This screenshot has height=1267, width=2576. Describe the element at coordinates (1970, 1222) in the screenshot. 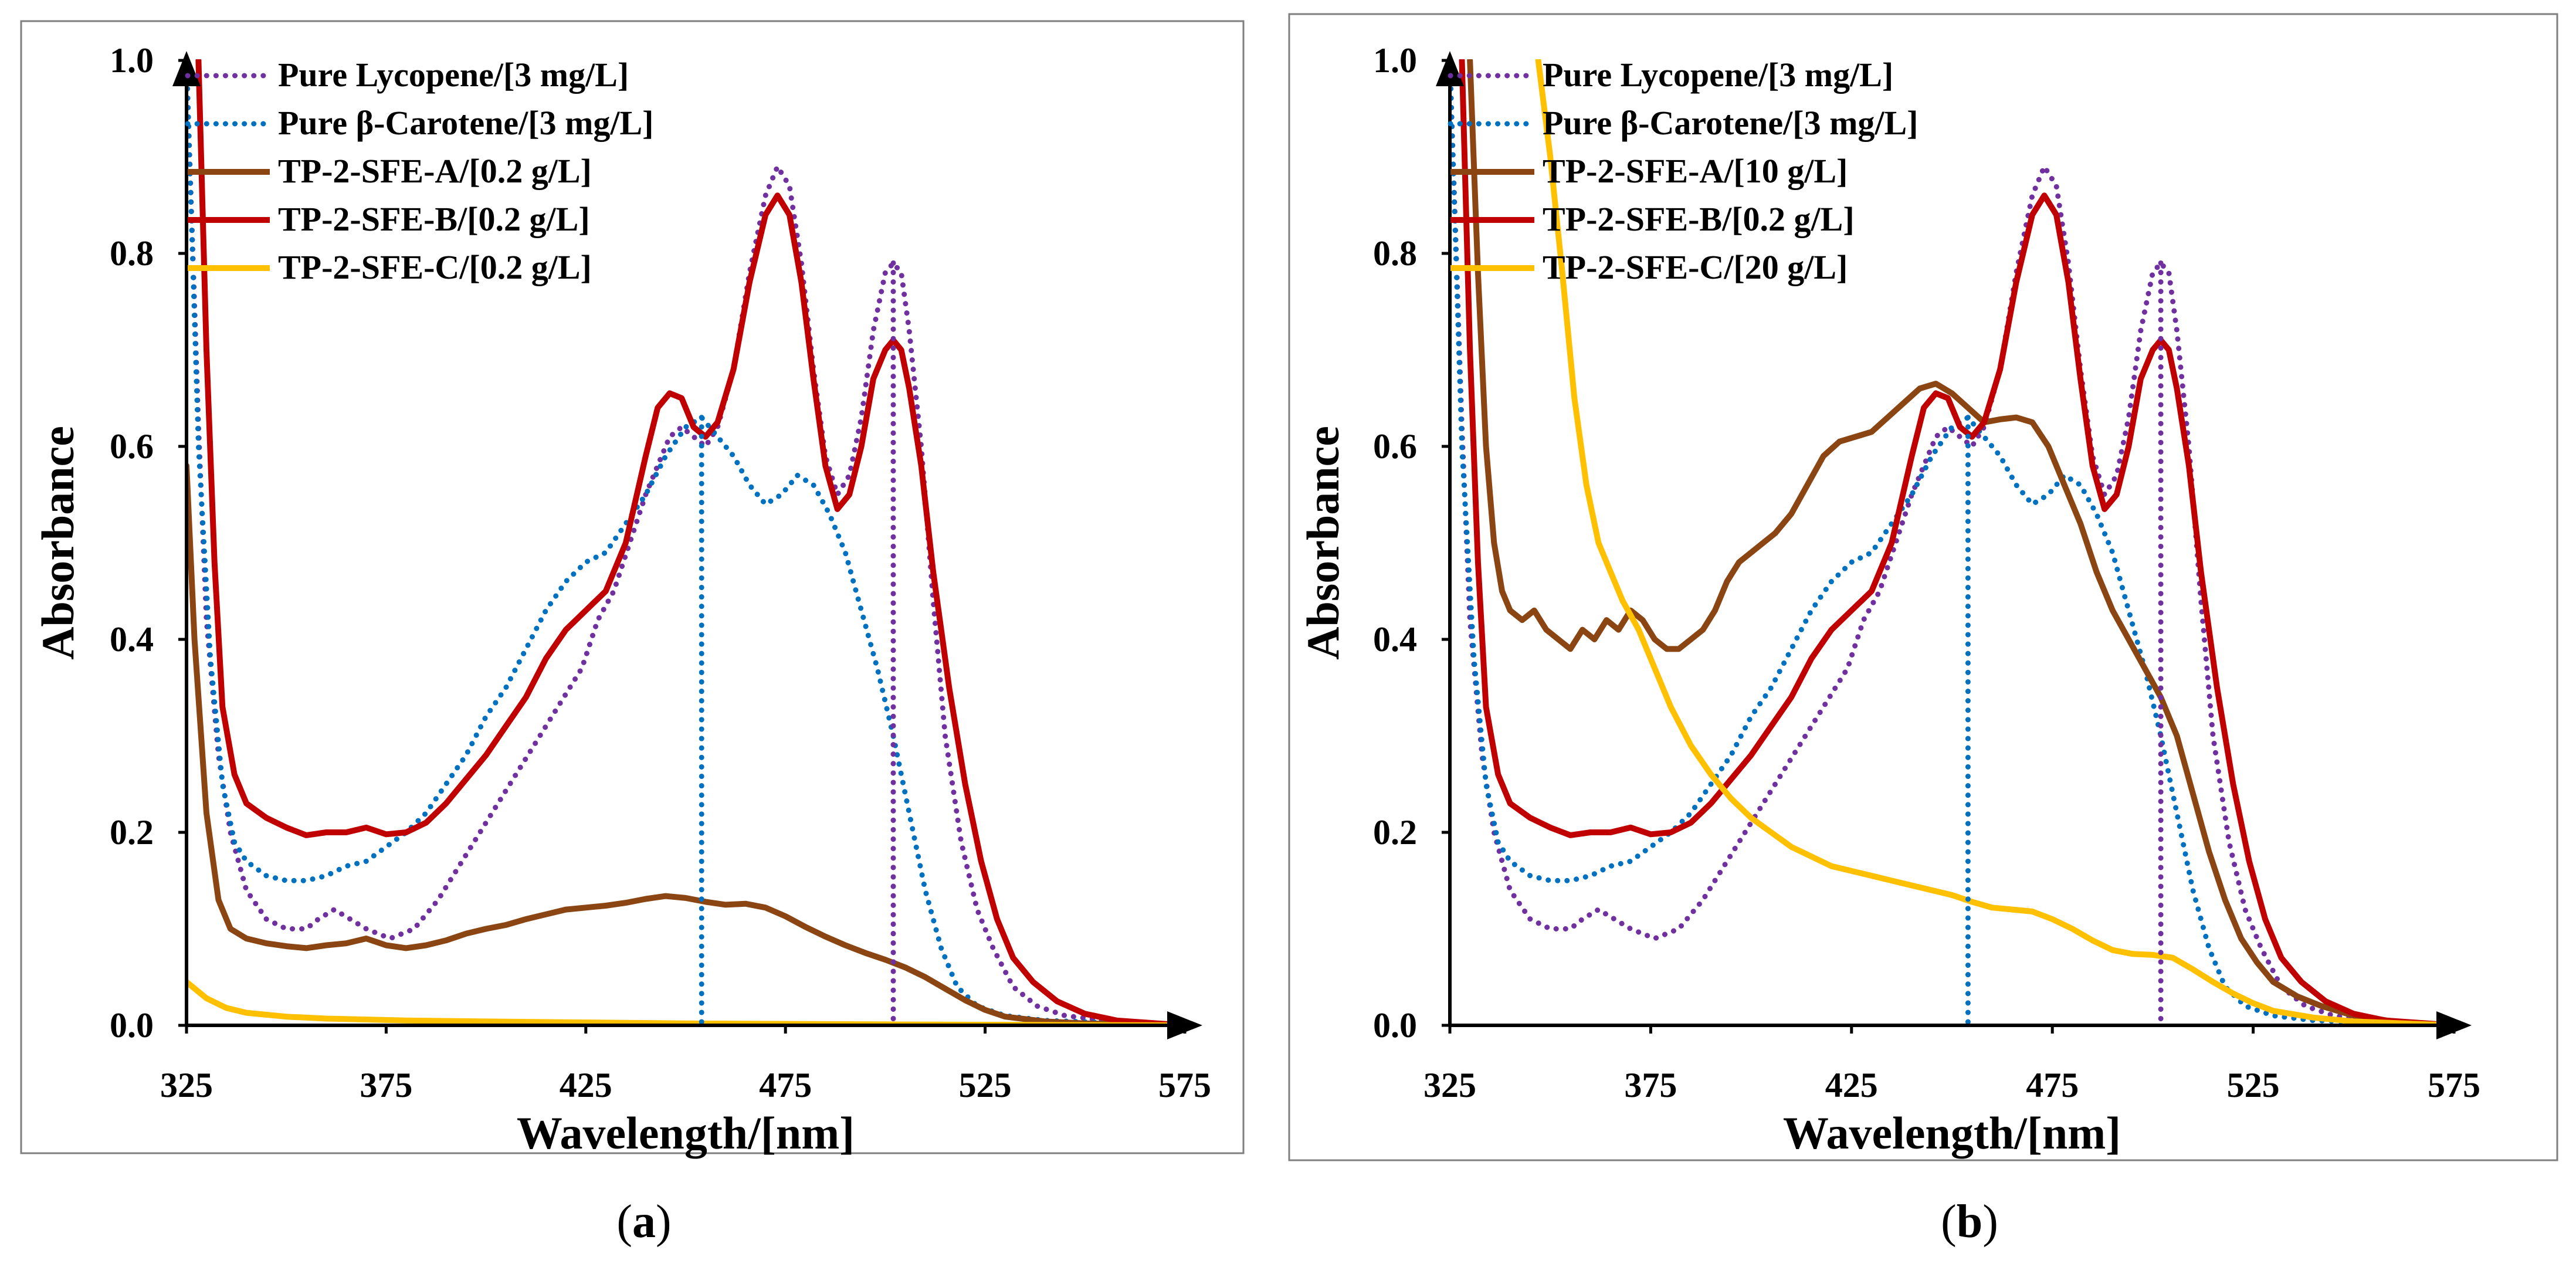

I see `panel-label-b: (b)` at that location.